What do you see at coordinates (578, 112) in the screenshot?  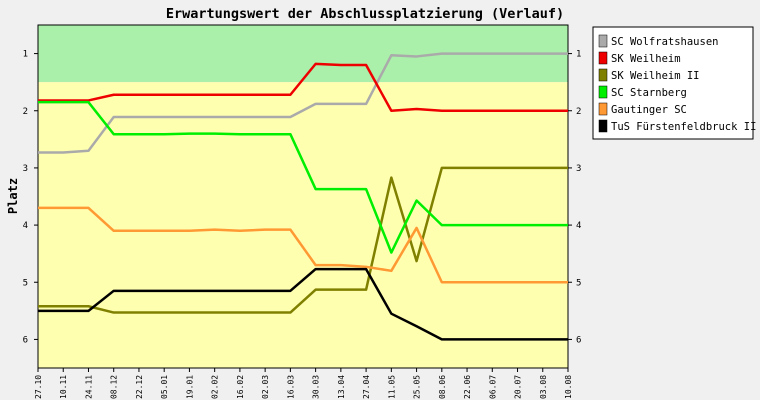 I see `y-tick-label-right-2: 2` at bounding box center [578, 112].